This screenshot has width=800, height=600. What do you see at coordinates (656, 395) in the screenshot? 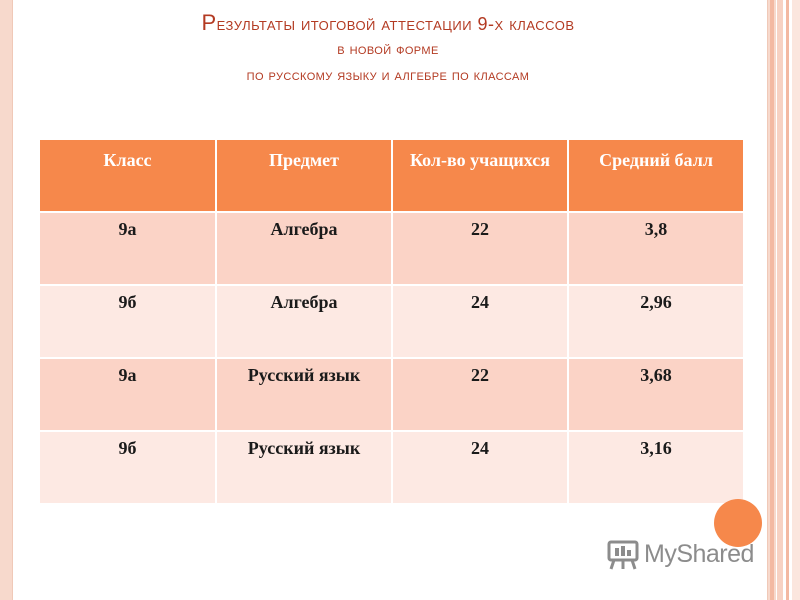
I see `cell-average-score: 3,68` at bounding box center [656, 395].